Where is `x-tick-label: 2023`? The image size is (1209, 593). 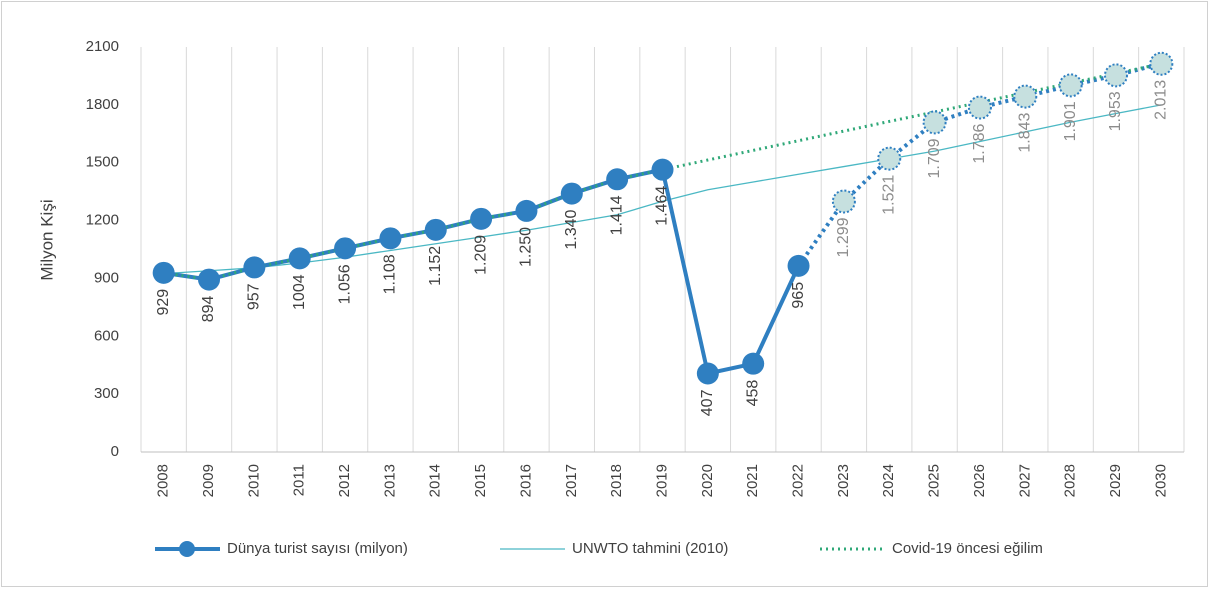
x-tick-label: 2023 is located at coordinates (843, 480).